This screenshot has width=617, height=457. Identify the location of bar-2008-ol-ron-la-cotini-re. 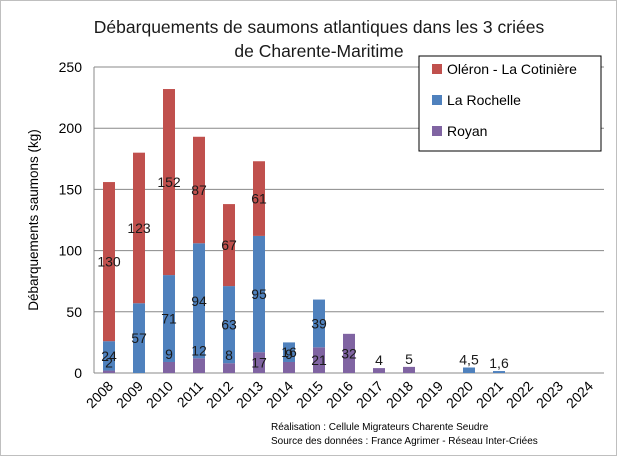
(109, 262).